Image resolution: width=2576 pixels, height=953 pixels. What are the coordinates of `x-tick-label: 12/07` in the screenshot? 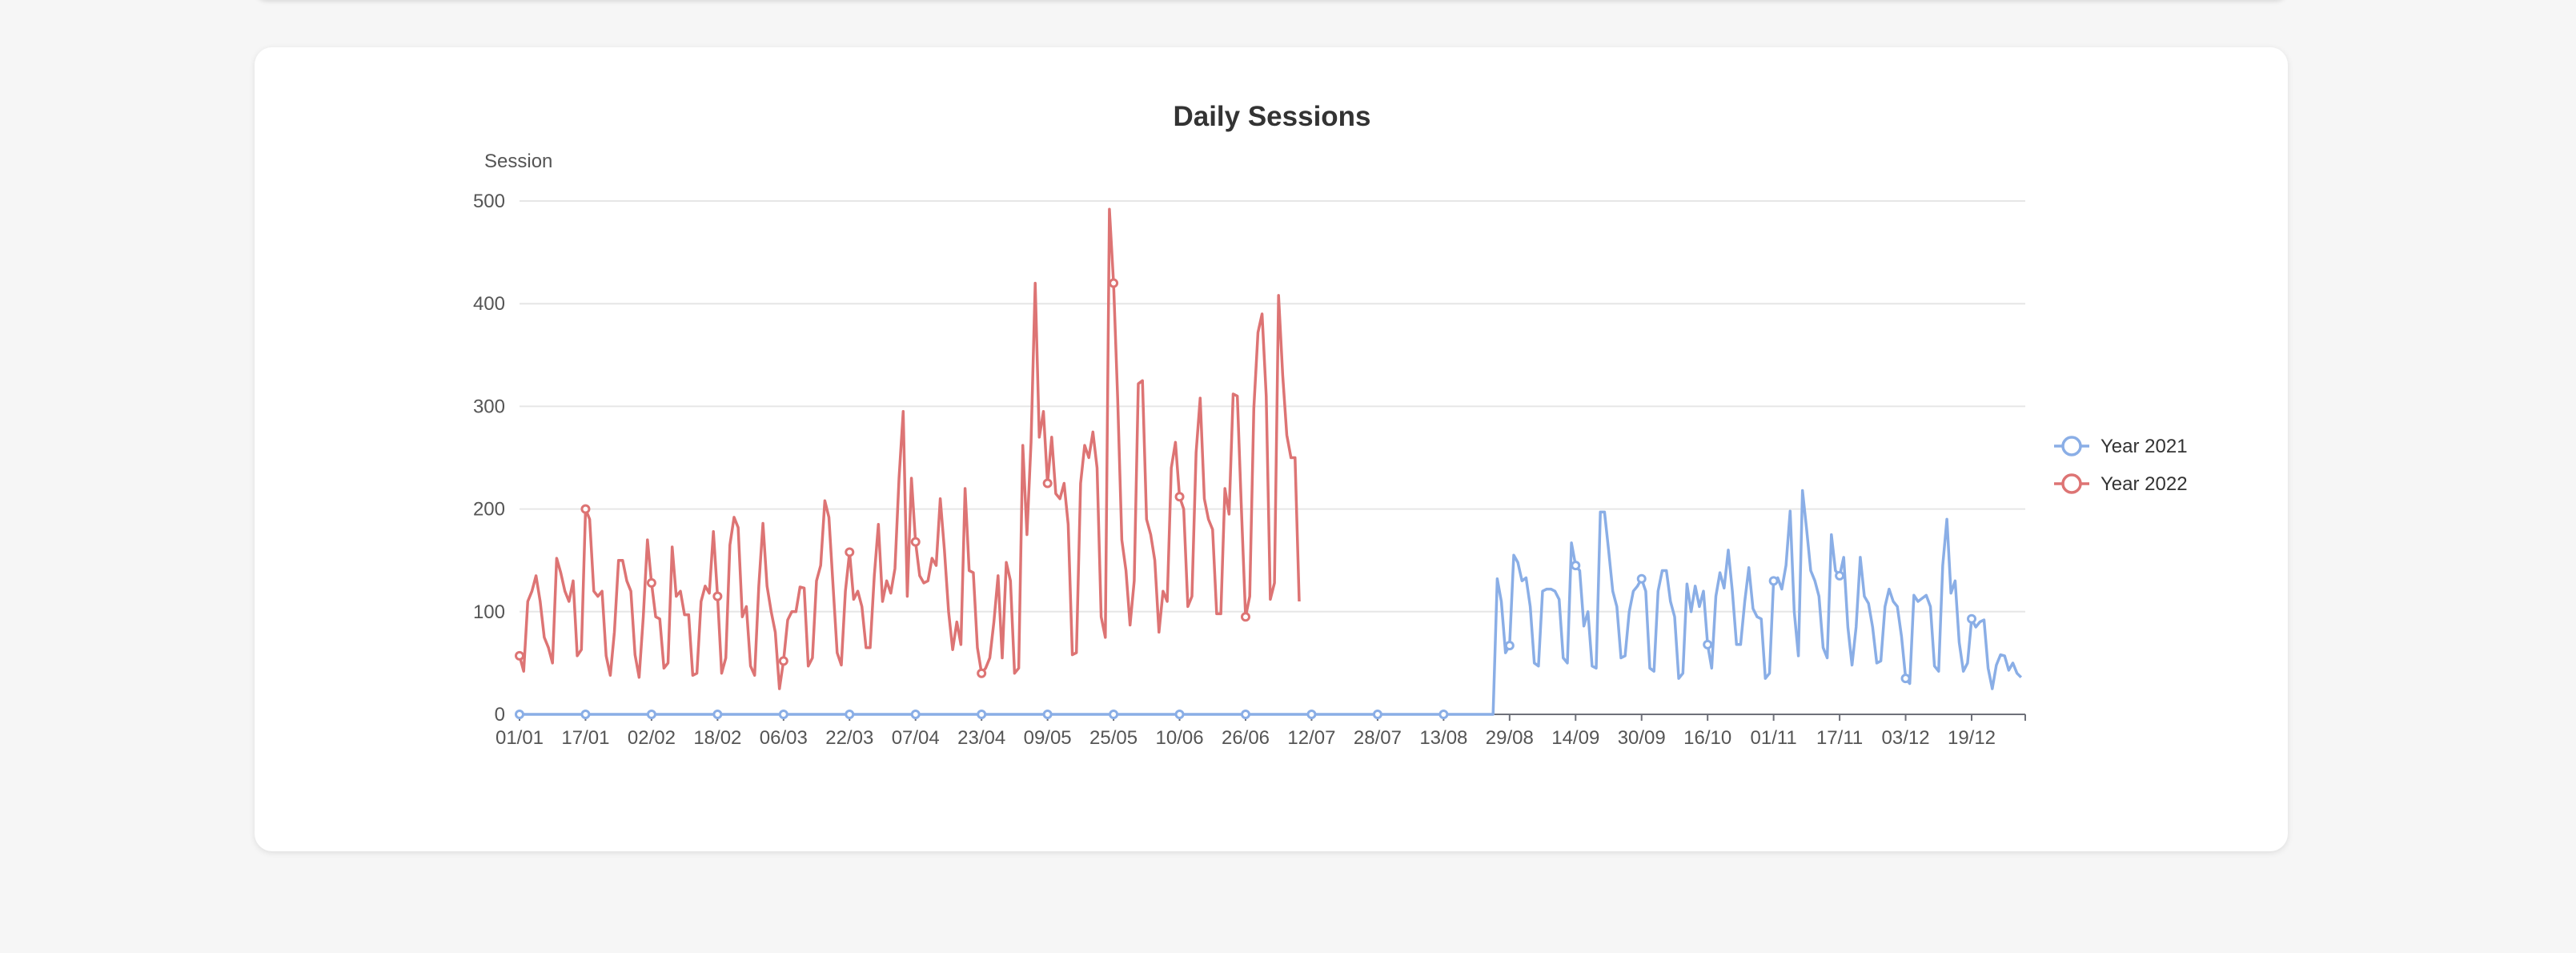 It's located at (1311, 738).